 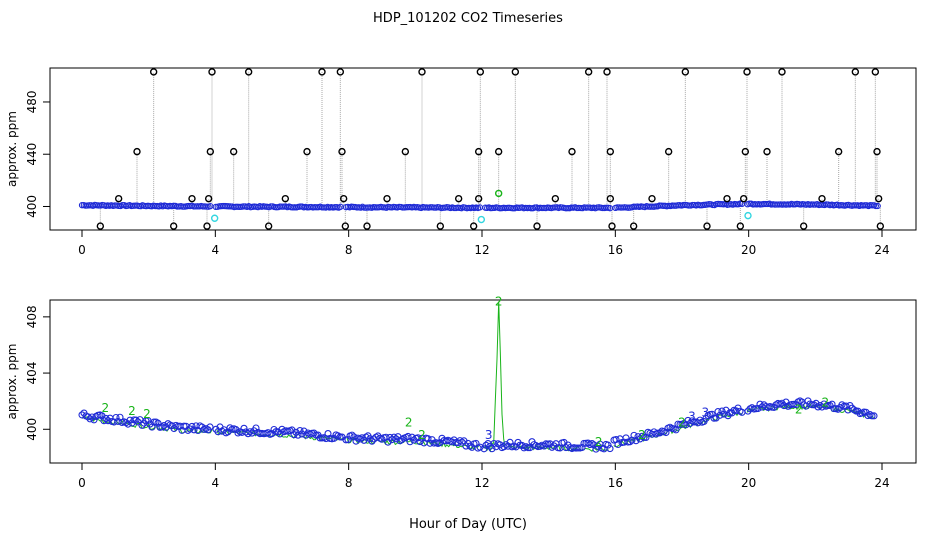 I want to click on x-tick-label: 20, so click(x=748, y=250).